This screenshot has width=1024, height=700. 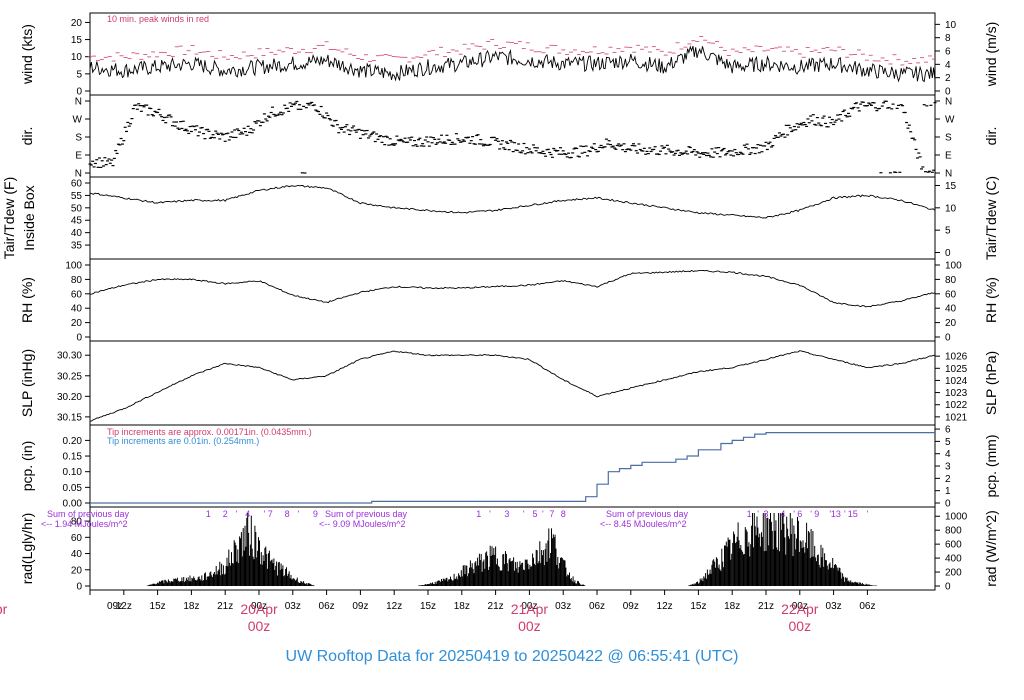 I want to click on rad-daily-sum-value: <-- 1.94 MJoules/m^2, so click(x=84, y=524).